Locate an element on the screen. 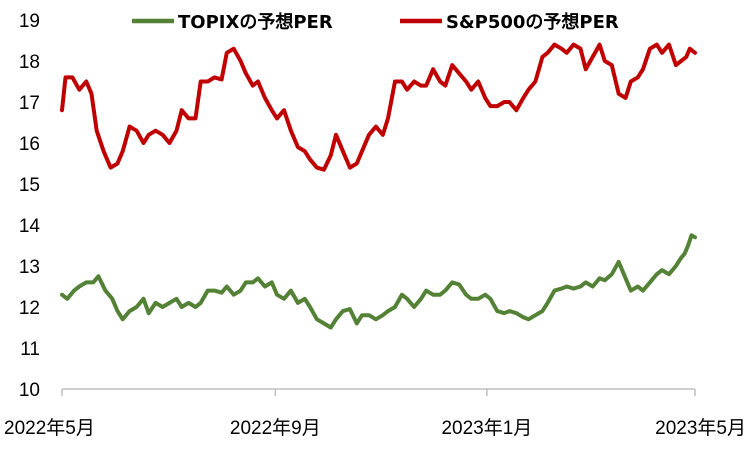  x-tick-label: 2023年1月 is located at coordinates (486, 428).